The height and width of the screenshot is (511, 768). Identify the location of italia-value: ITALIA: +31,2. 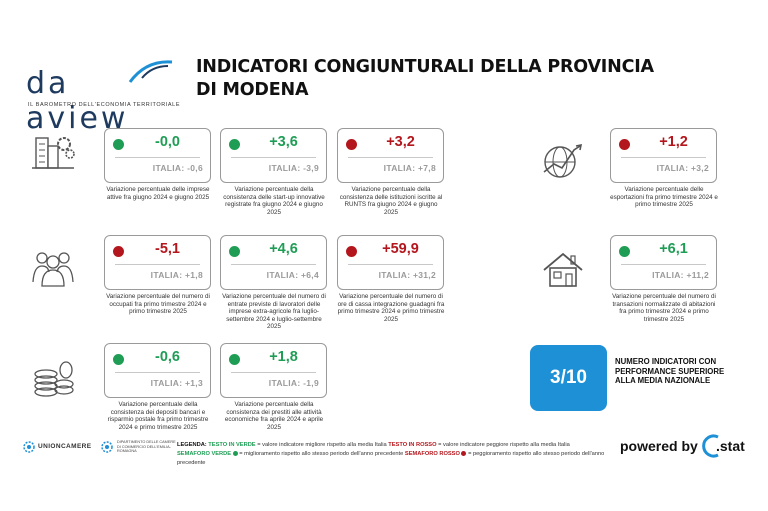
(407, 275).